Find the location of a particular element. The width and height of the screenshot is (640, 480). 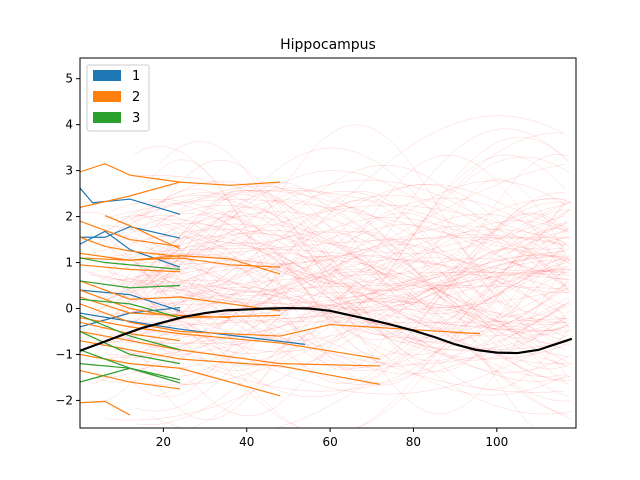

y-tick-label: 3 is located at coordinates (69, 171).